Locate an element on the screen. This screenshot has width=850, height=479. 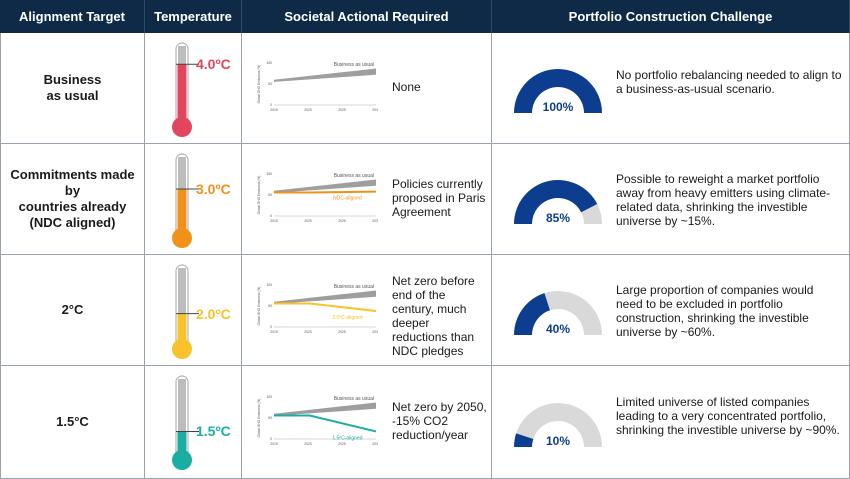
alignment-target-cell: 1.5°C is located at coordinates (72, 422).